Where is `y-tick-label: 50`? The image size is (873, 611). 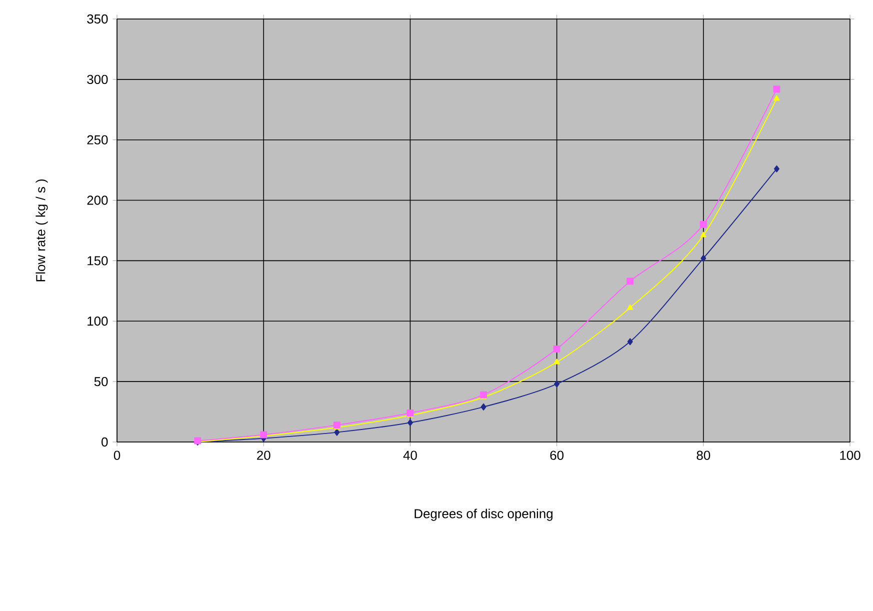
y-tick-label: 50 is located at coordinates (101, 381).